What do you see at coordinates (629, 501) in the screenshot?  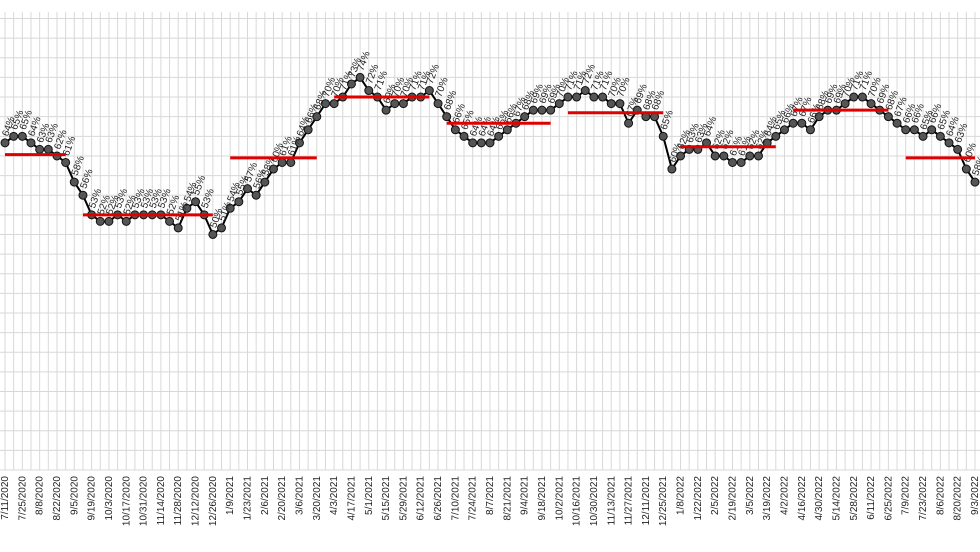 I see `x-tick-label: 11/27/2021` at bounding box center [629, 501].